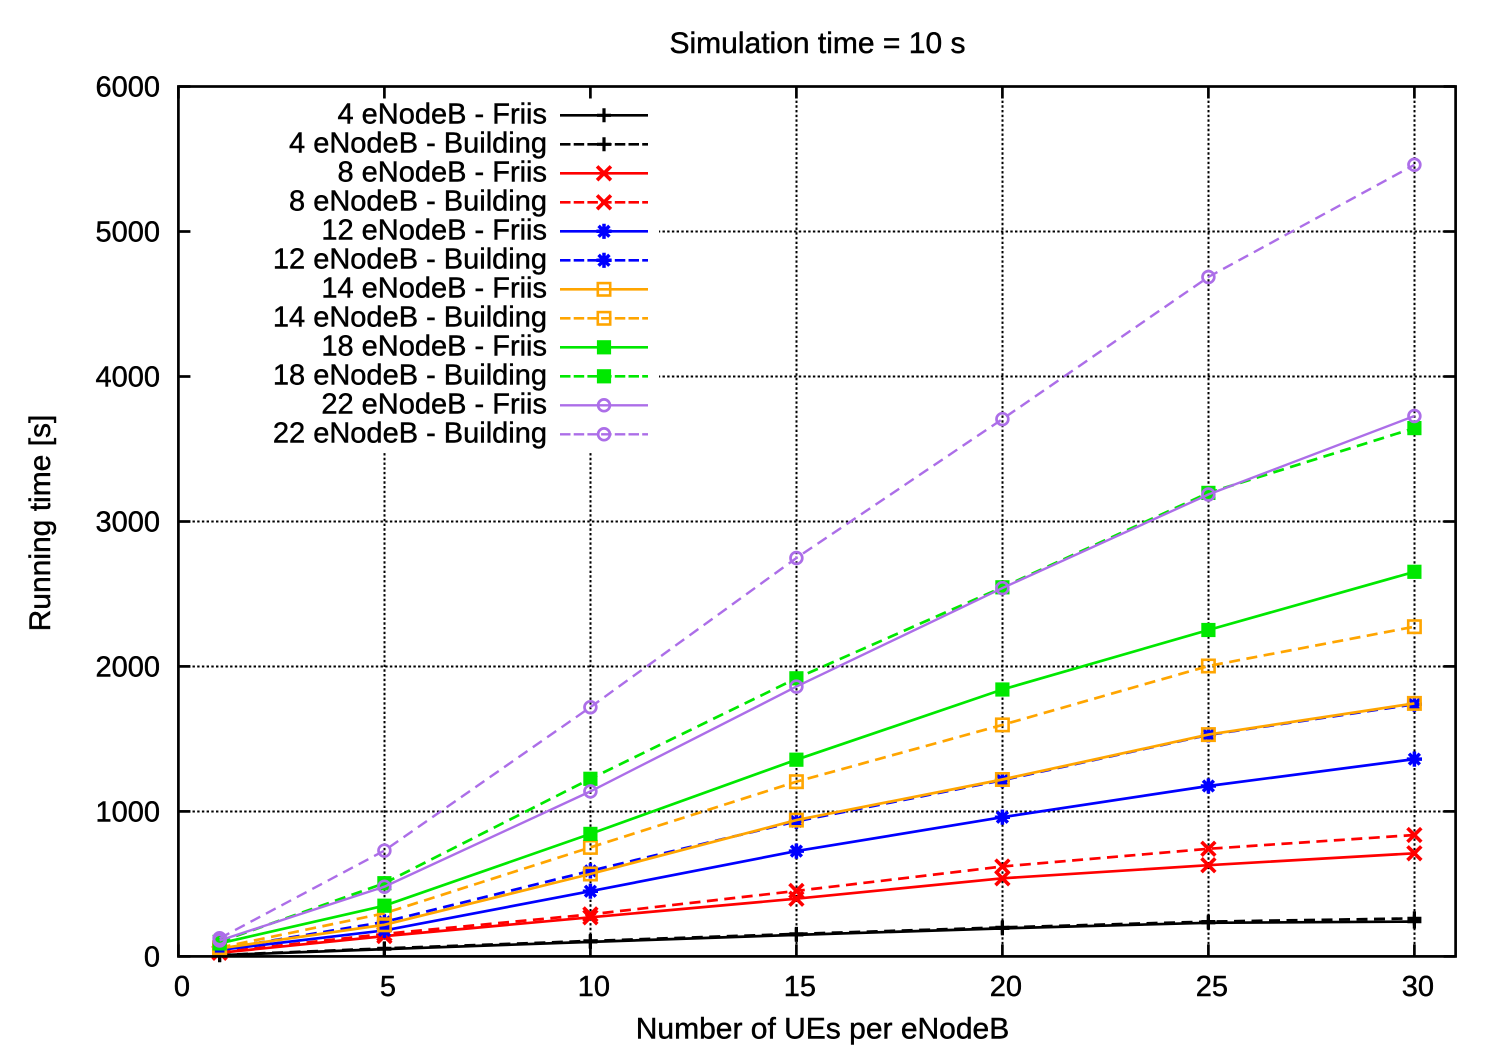 The width and height of the screenshot is (1500, 1055). Describe the element at coordinates (434, 289) in the screenshot. I see `svg-text: 14 eNodeB - Friis` at that location.